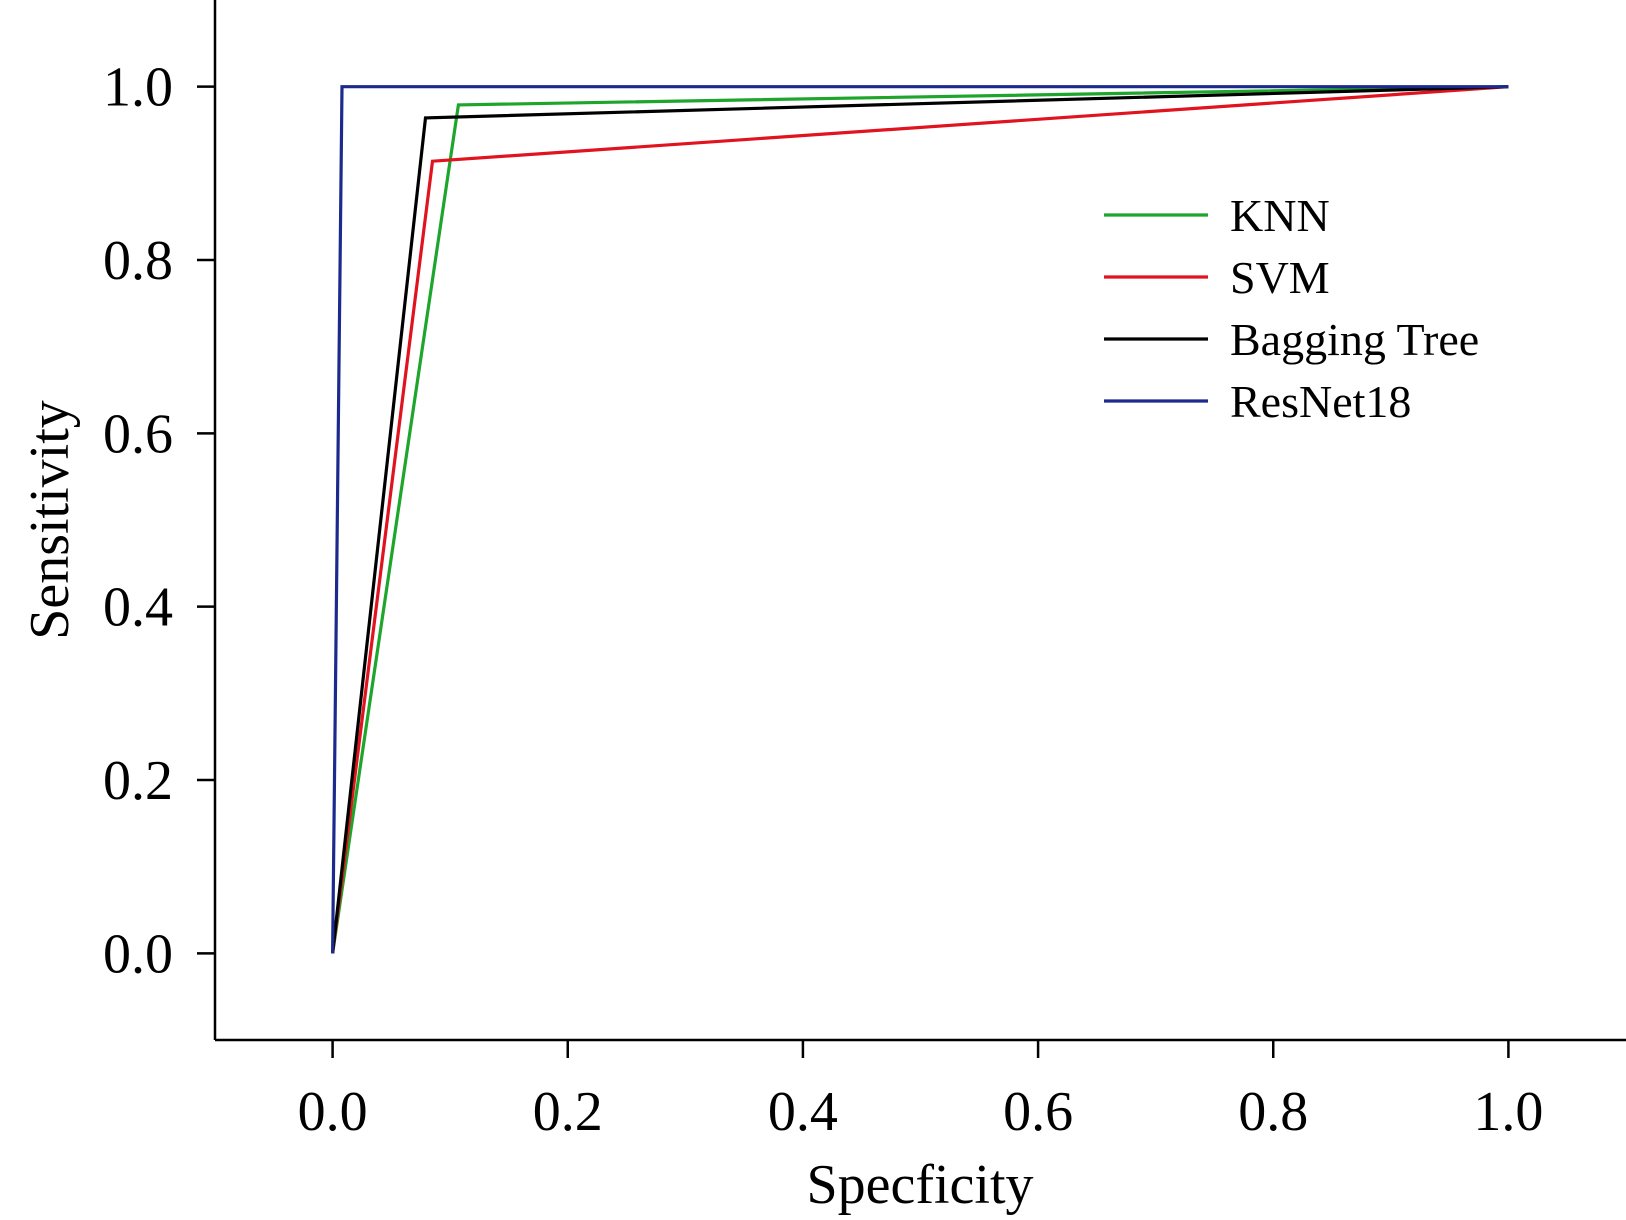 The image size is (1626, 1220). Describe the element at coordinates (333, 1112) in the screenshot. I see `x-tick-label: 0.0` at that location.